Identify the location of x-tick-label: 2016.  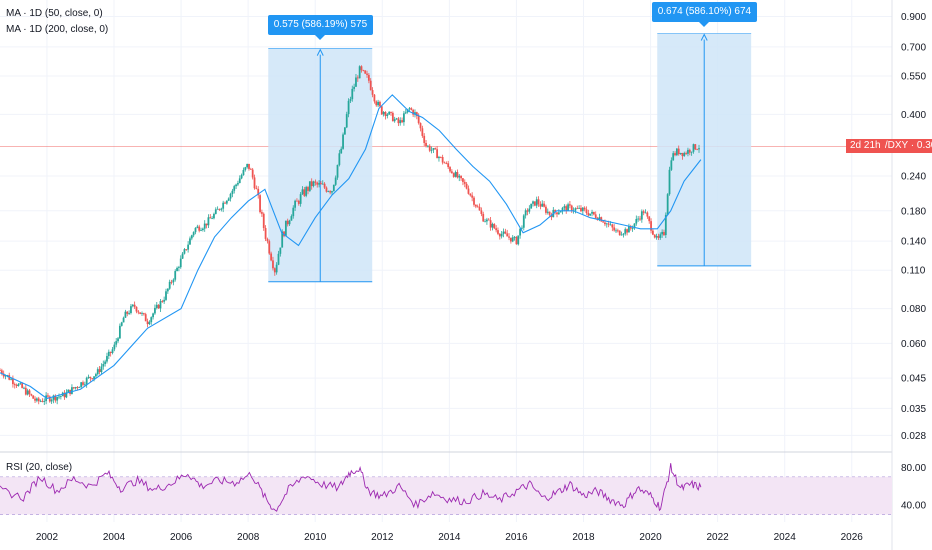
(516, 537).